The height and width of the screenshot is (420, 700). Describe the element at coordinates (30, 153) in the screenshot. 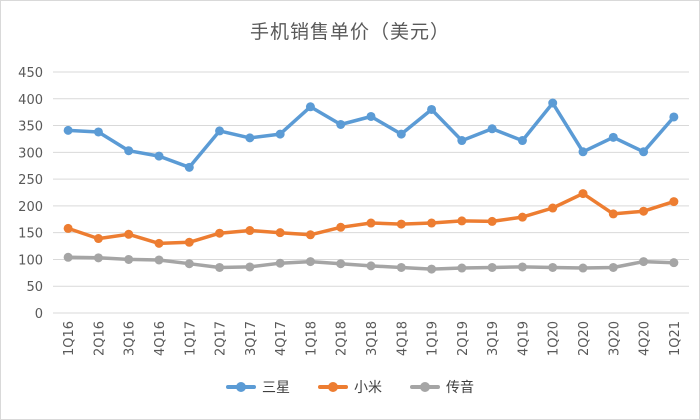

I see `y-tick-label: 300` at that location.